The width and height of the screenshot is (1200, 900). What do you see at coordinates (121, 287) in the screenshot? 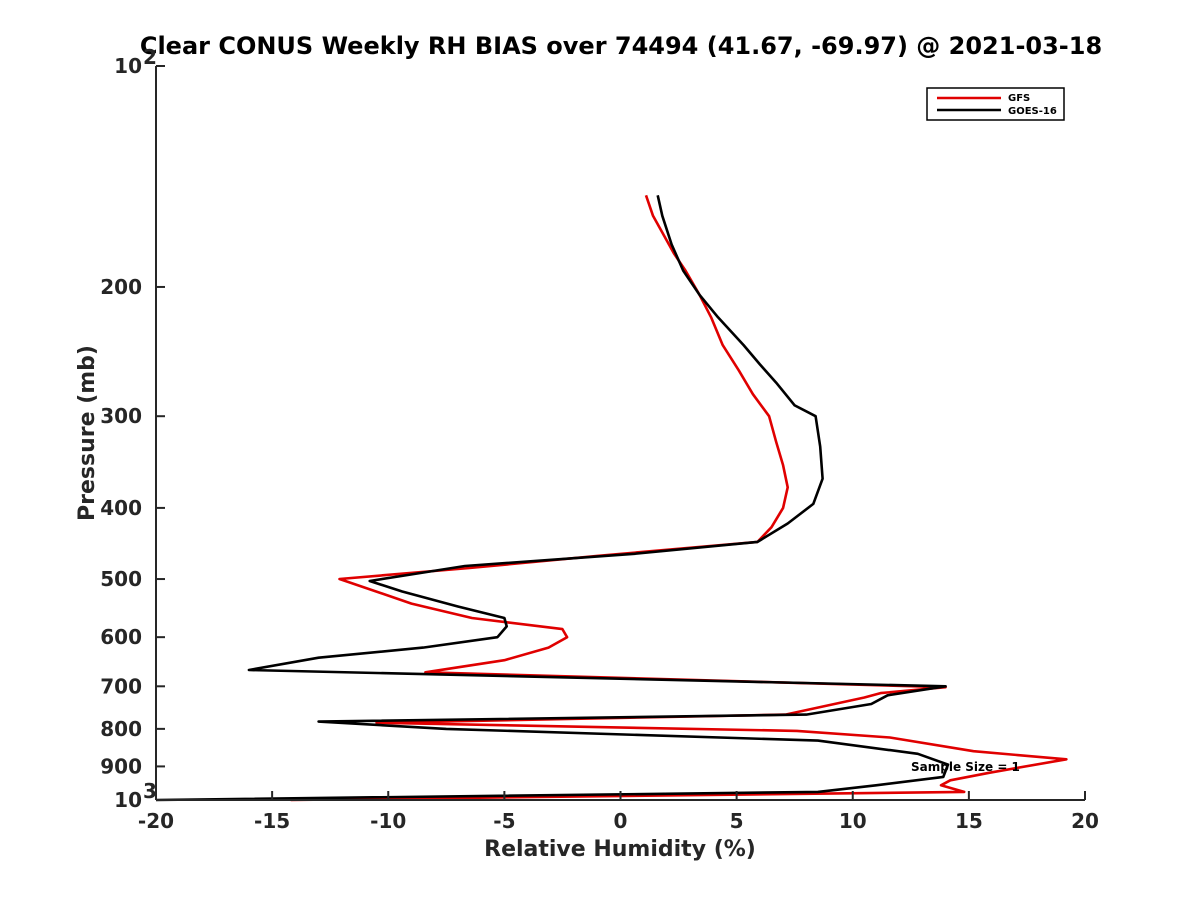
I see `y-tick-label: 200` at bounding box center [121, 287].